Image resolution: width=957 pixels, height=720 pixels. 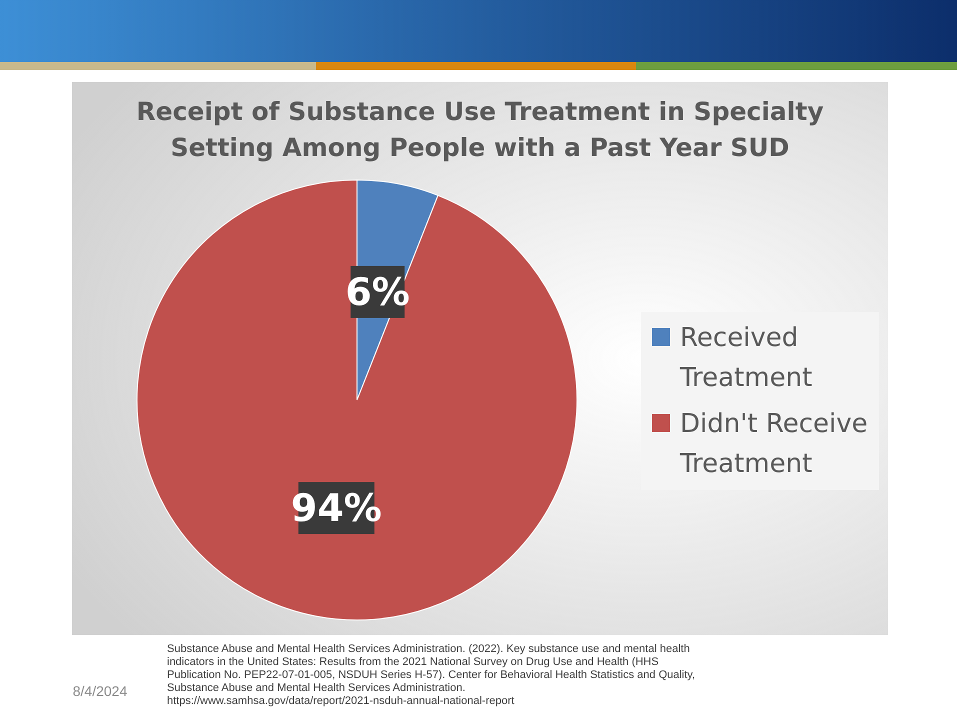 I want to click on legend-label: Received Treatment, so click(x=745, y=358).